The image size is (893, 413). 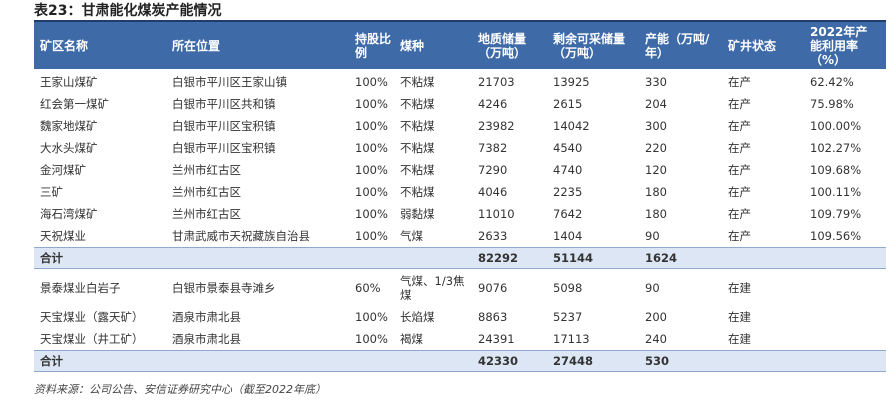 What do you see at coordinates (63, 236) in the screenshot?
I see `table-cell: 天祝煤业` at bounding box center [63, 236].